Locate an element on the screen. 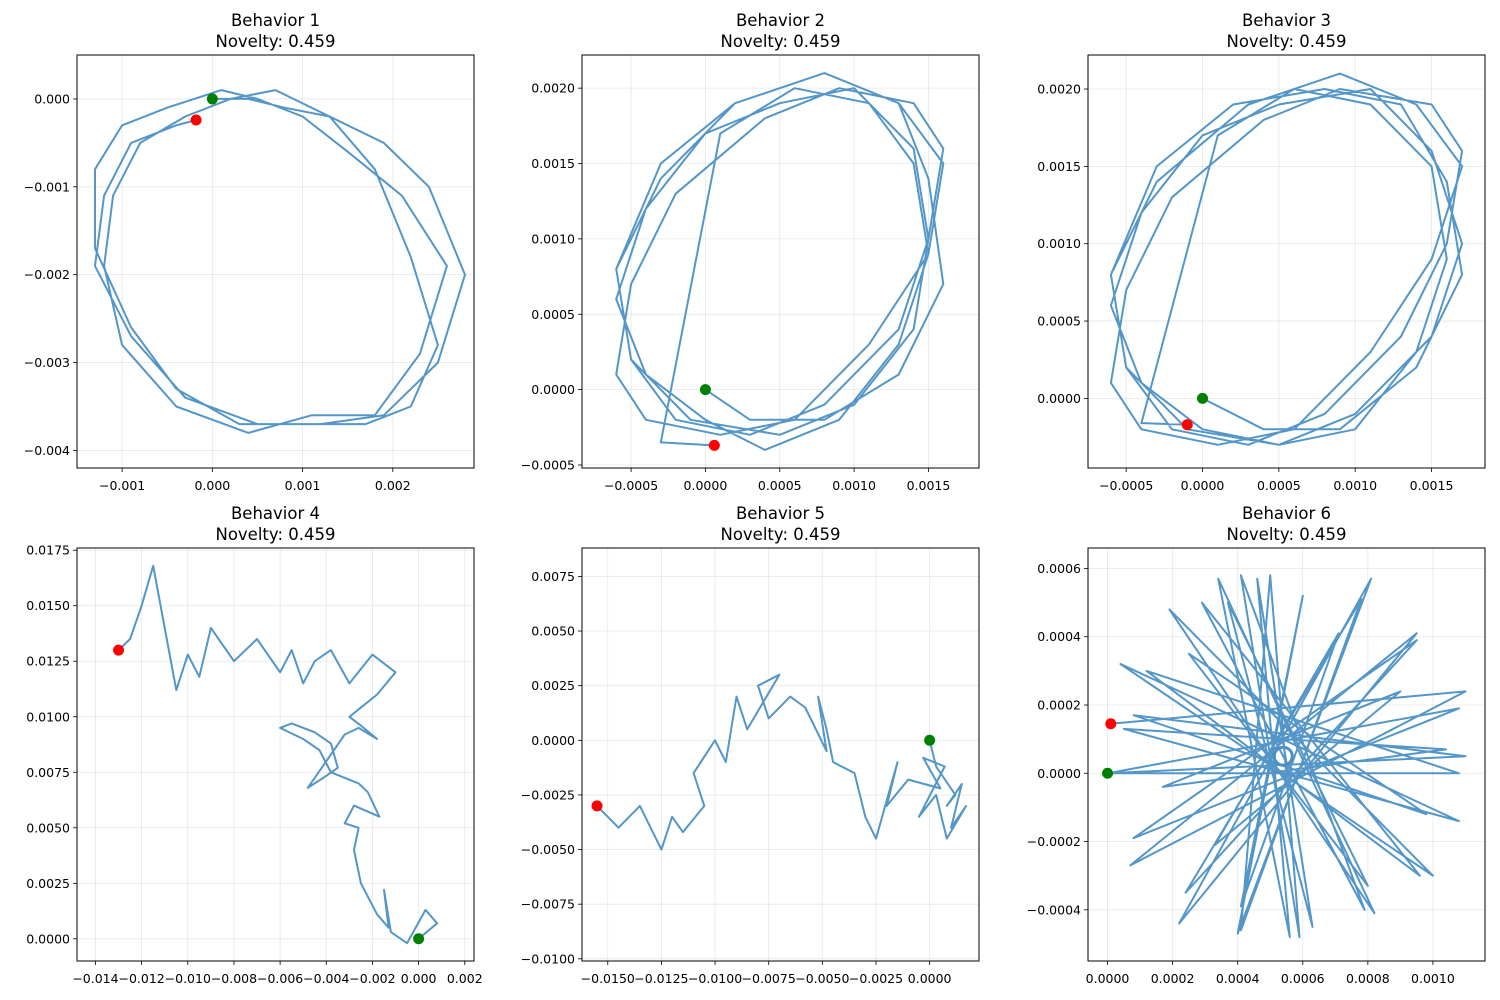  subplot-title: Behavior 5 is located at coordinates (780, 513).